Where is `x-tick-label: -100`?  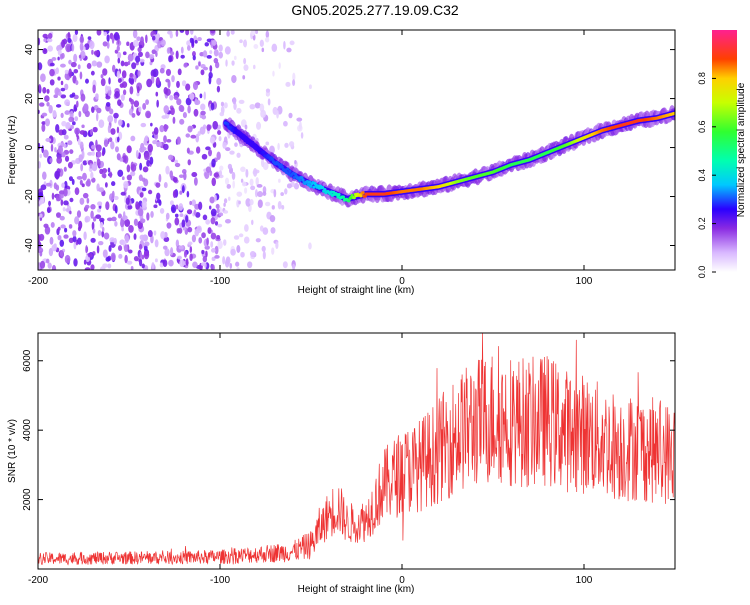
x-tick-label: -100 is located at coordinates (220, 281).